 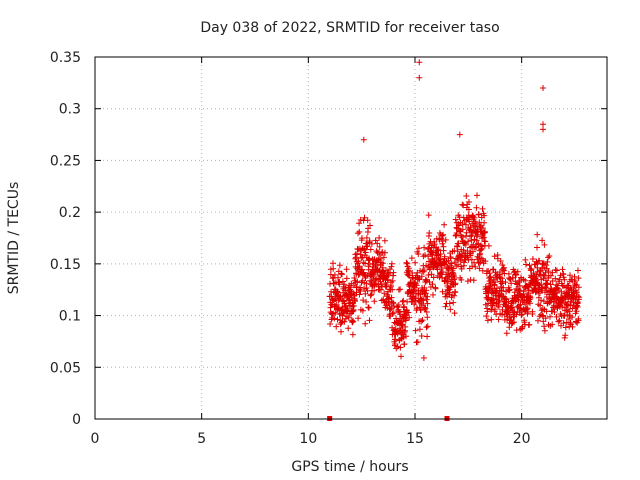 I want to click on x-tick-label: 10, so click(x=308, y=439).